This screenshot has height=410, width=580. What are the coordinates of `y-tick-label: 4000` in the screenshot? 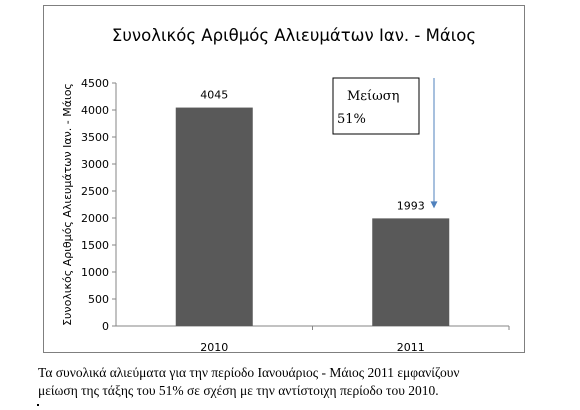 It's located at (95, 110).